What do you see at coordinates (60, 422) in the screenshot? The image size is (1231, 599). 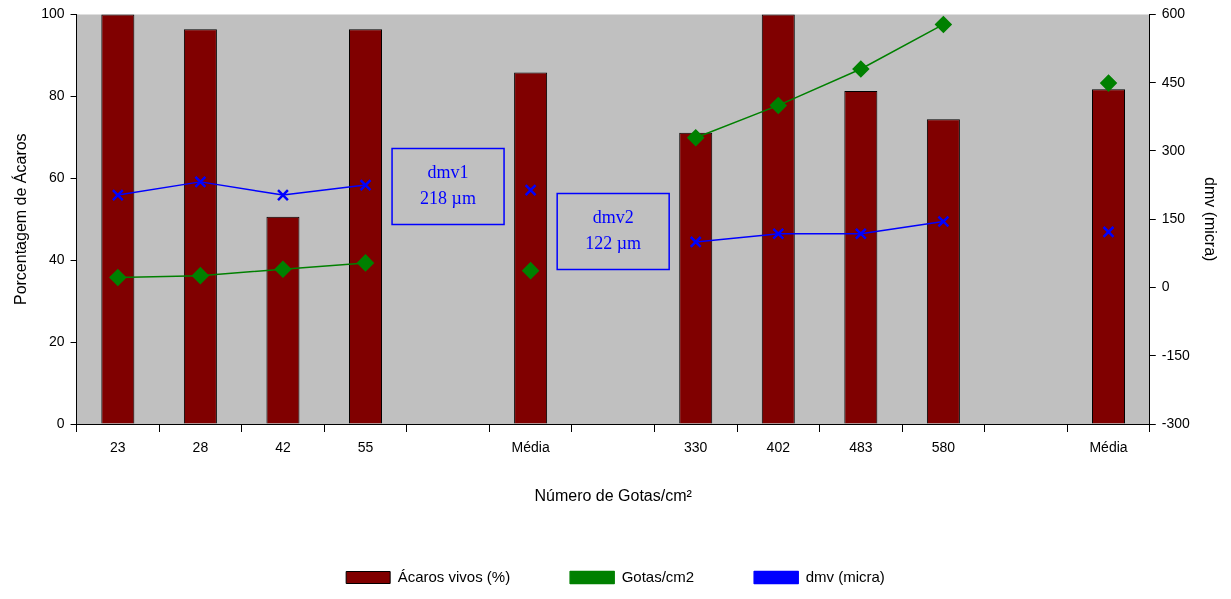 I see `y-tick-label: 0` at bounding box center [60, 422].